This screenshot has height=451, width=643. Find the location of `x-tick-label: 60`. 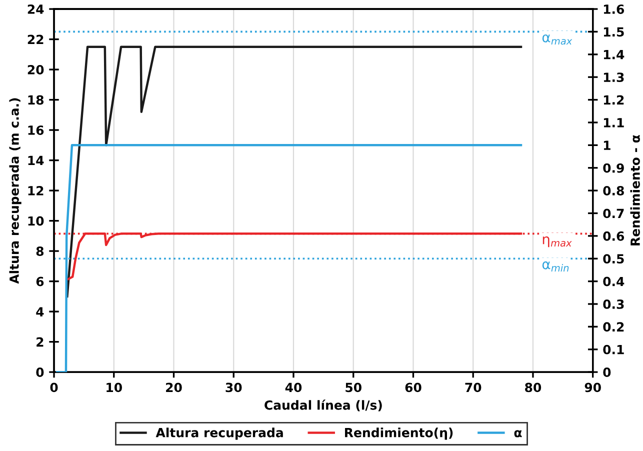

x-tick-label: 60 is located at coordinates (413, 387).